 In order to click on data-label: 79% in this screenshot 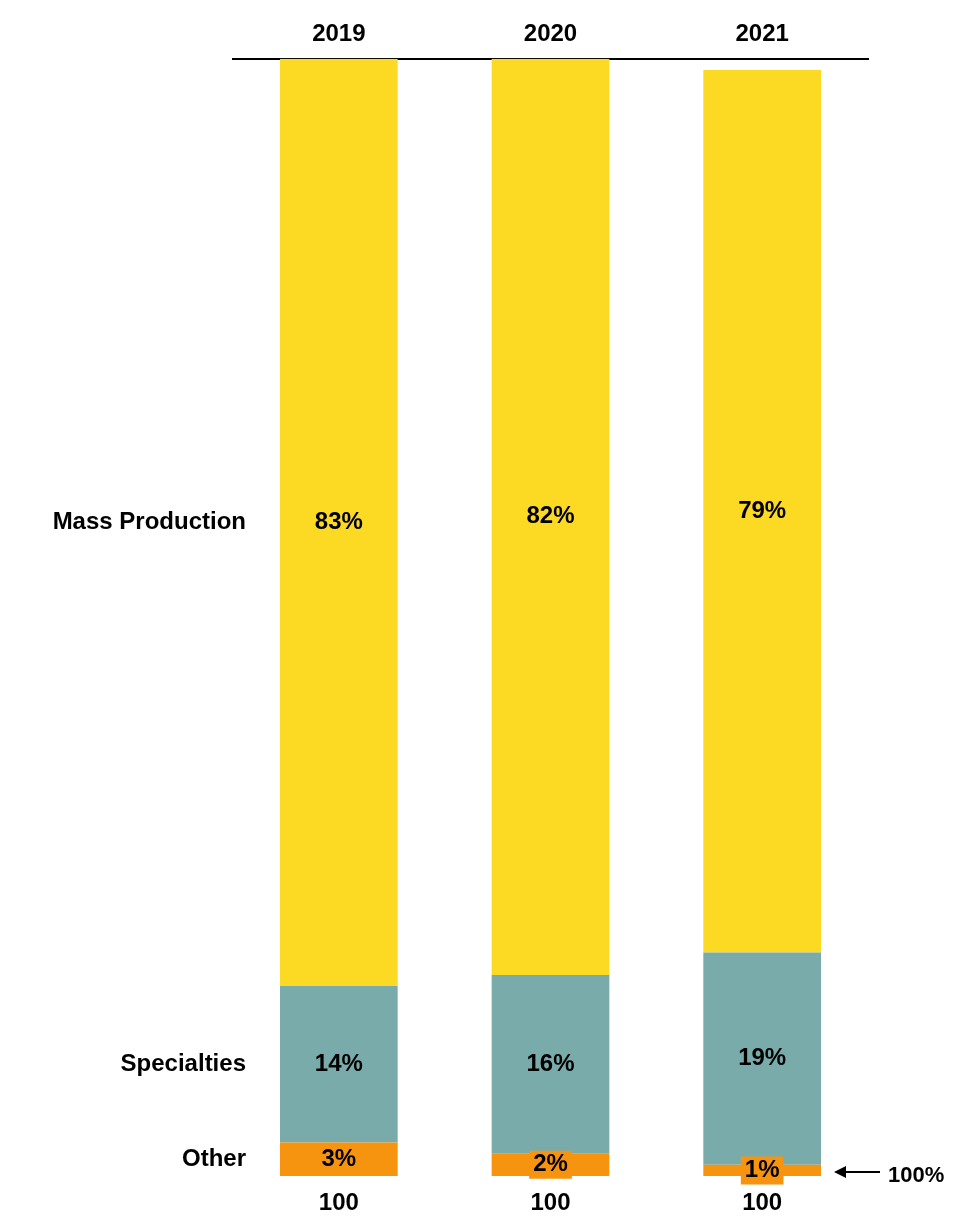, I will do `click(762, 509)`.